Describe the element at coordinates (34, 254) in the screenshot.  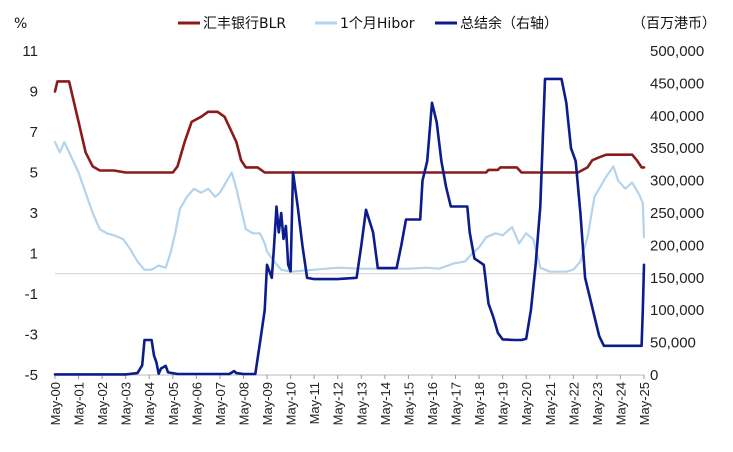
I see `left-tick-label: 1` at that location.